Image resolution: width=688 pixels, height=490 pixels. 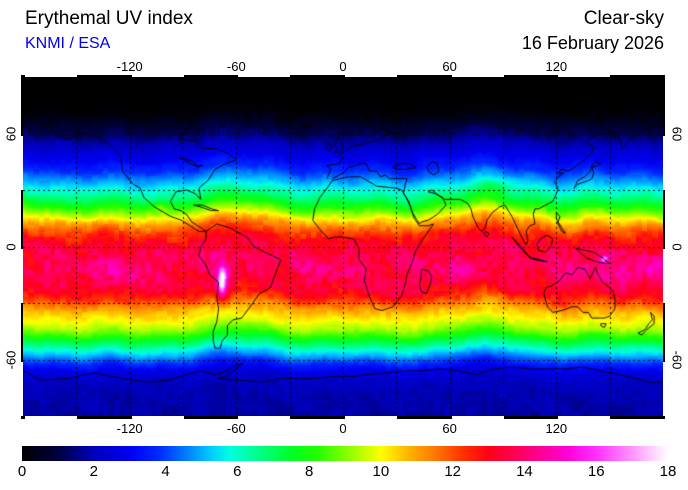 What do you see at coordinates (677, 133) in the screenshot?
I see `lat-tick-label-right: 60` at bounding box center [677, 133].